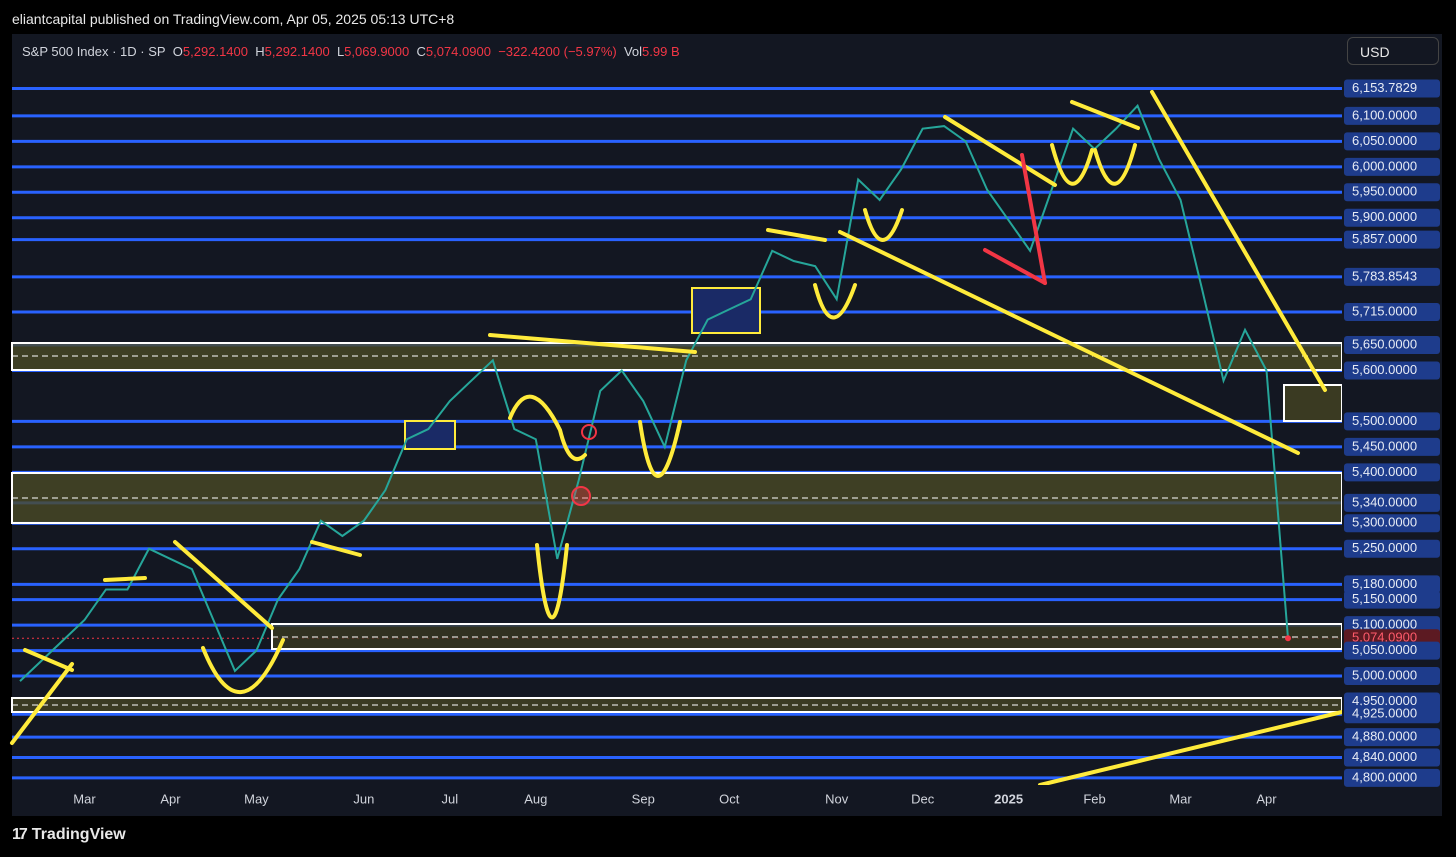 Image resolution: width=1456 pixels, height=857 pixels. Describe the element at coordinates (1393, 51) in the screenshot. I see `currency-button: USD` at that location.